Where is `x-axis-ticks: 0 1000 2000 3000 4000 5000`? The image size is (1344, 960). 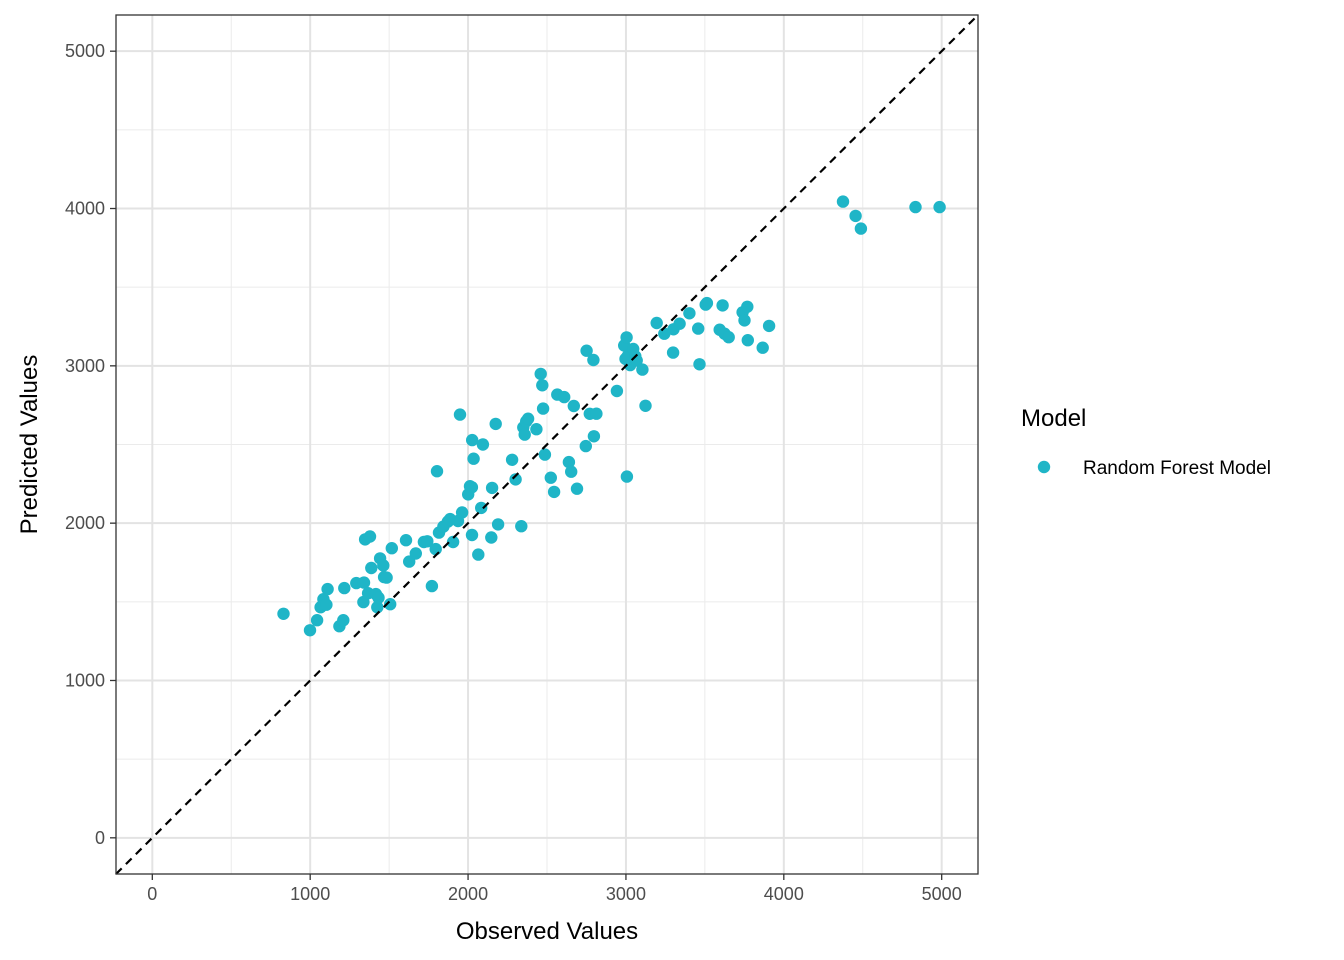
x-axis-ticks: 0 1000 2000 3000 4000 5000 is located at coordinates (554, 889).